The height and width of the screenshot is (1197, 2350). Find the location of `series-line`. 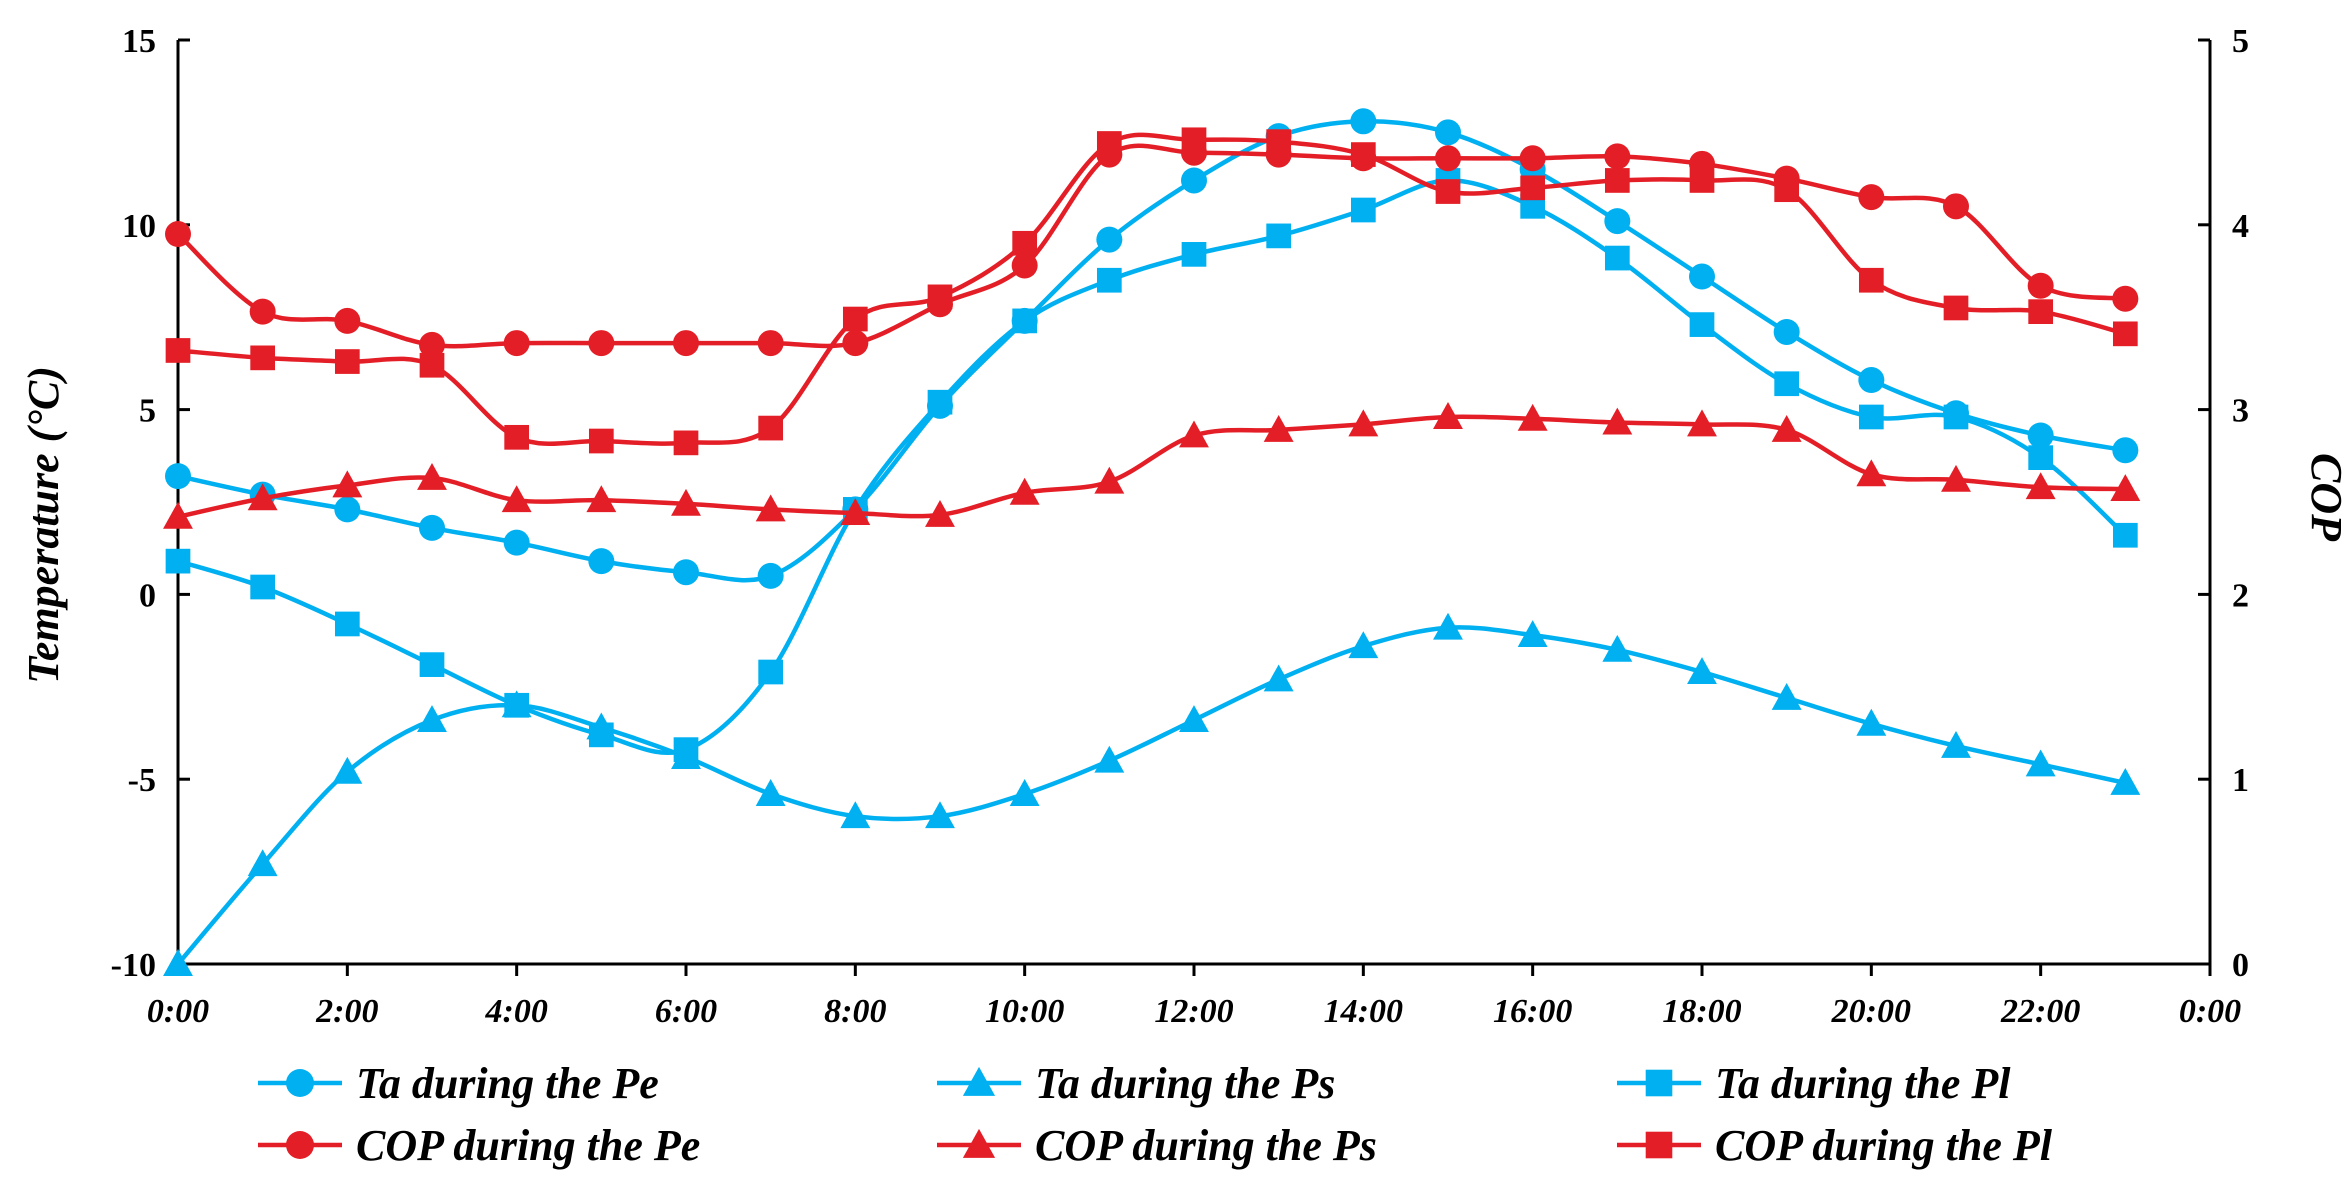

series-line is located at coordinates (1151, 246).